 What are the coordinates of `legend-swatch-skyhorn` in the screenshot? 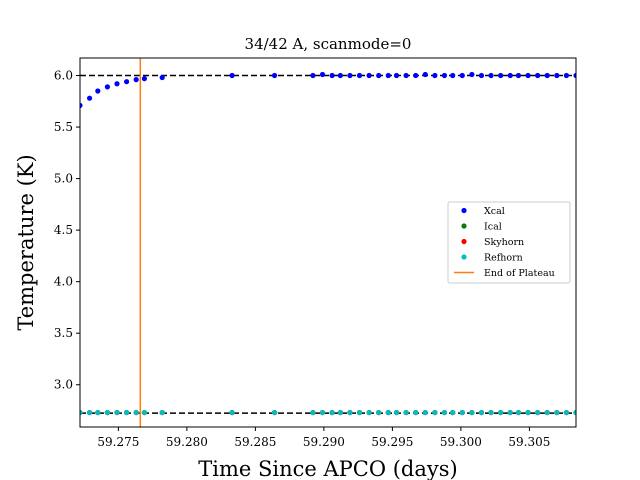 It's located at (464, 241).